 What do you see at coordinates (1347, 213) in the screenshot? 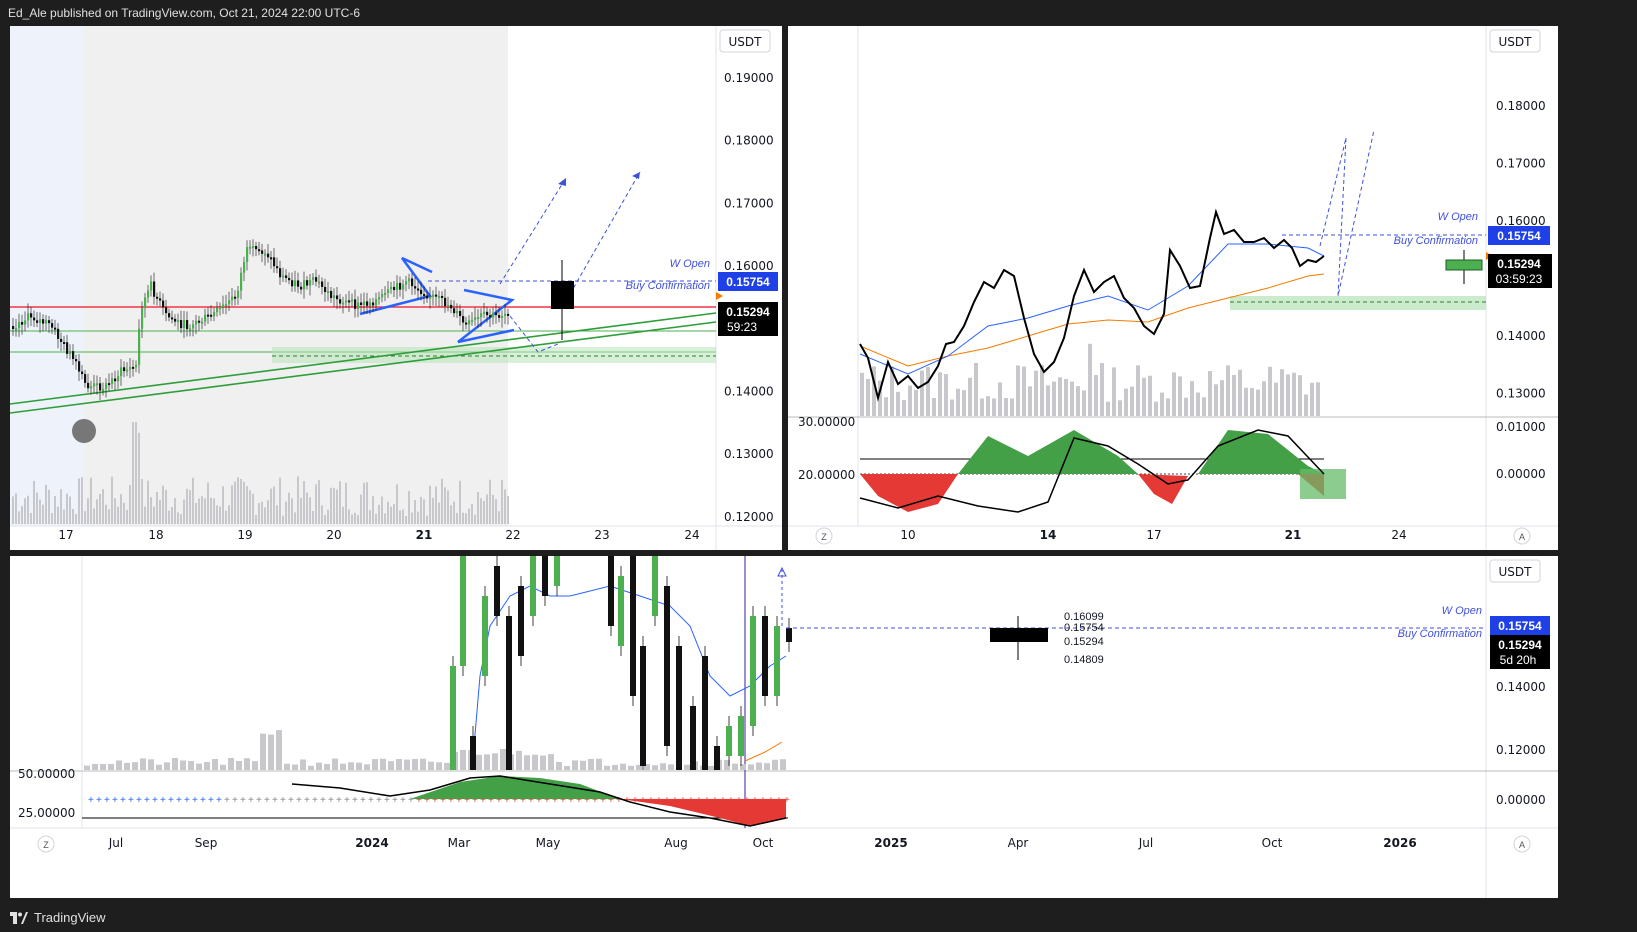
I see `projection-arrows` at bounding box center [1347, 213].